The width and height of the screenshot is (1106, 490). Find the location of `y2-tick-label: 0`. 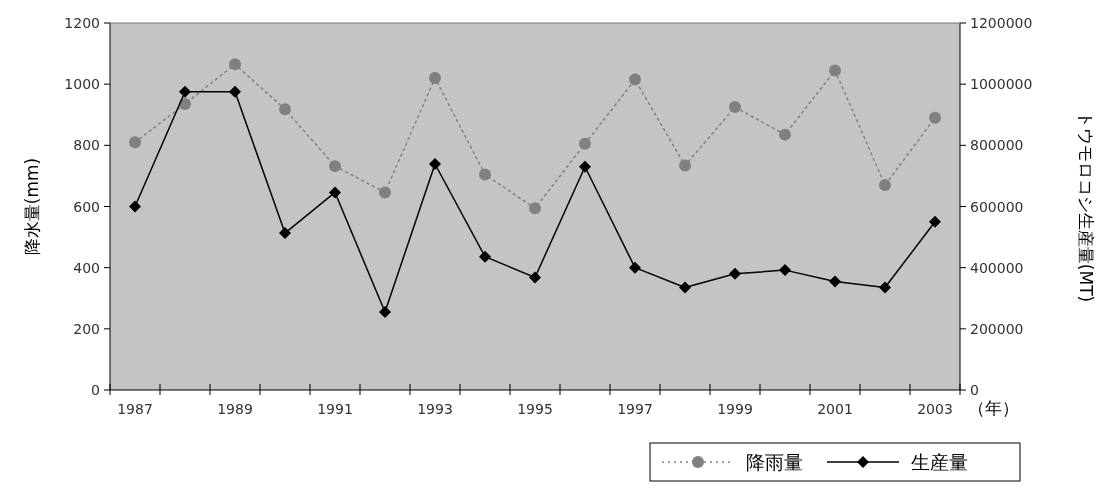

y2-tick-label: 0 is located at coordinates (974, 390).